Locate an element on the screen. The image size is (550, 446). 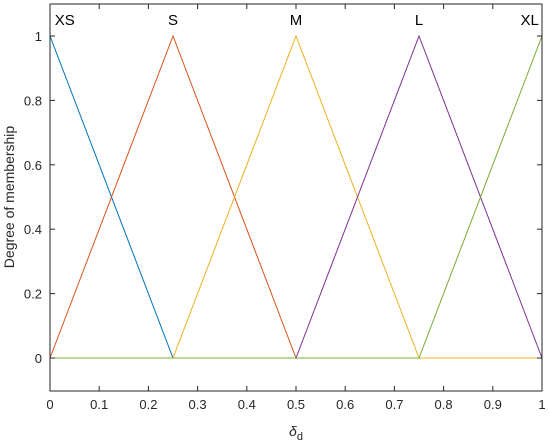
x-tick-label: 0.7 is located at coordinates (394, 404).